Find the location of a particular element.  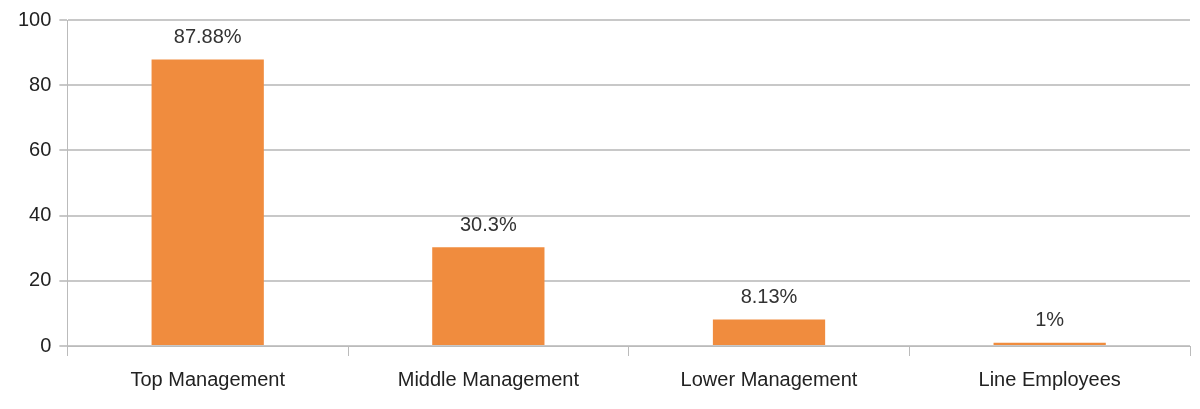

y-tick-label: 60 is located at coordinates (40, 148).